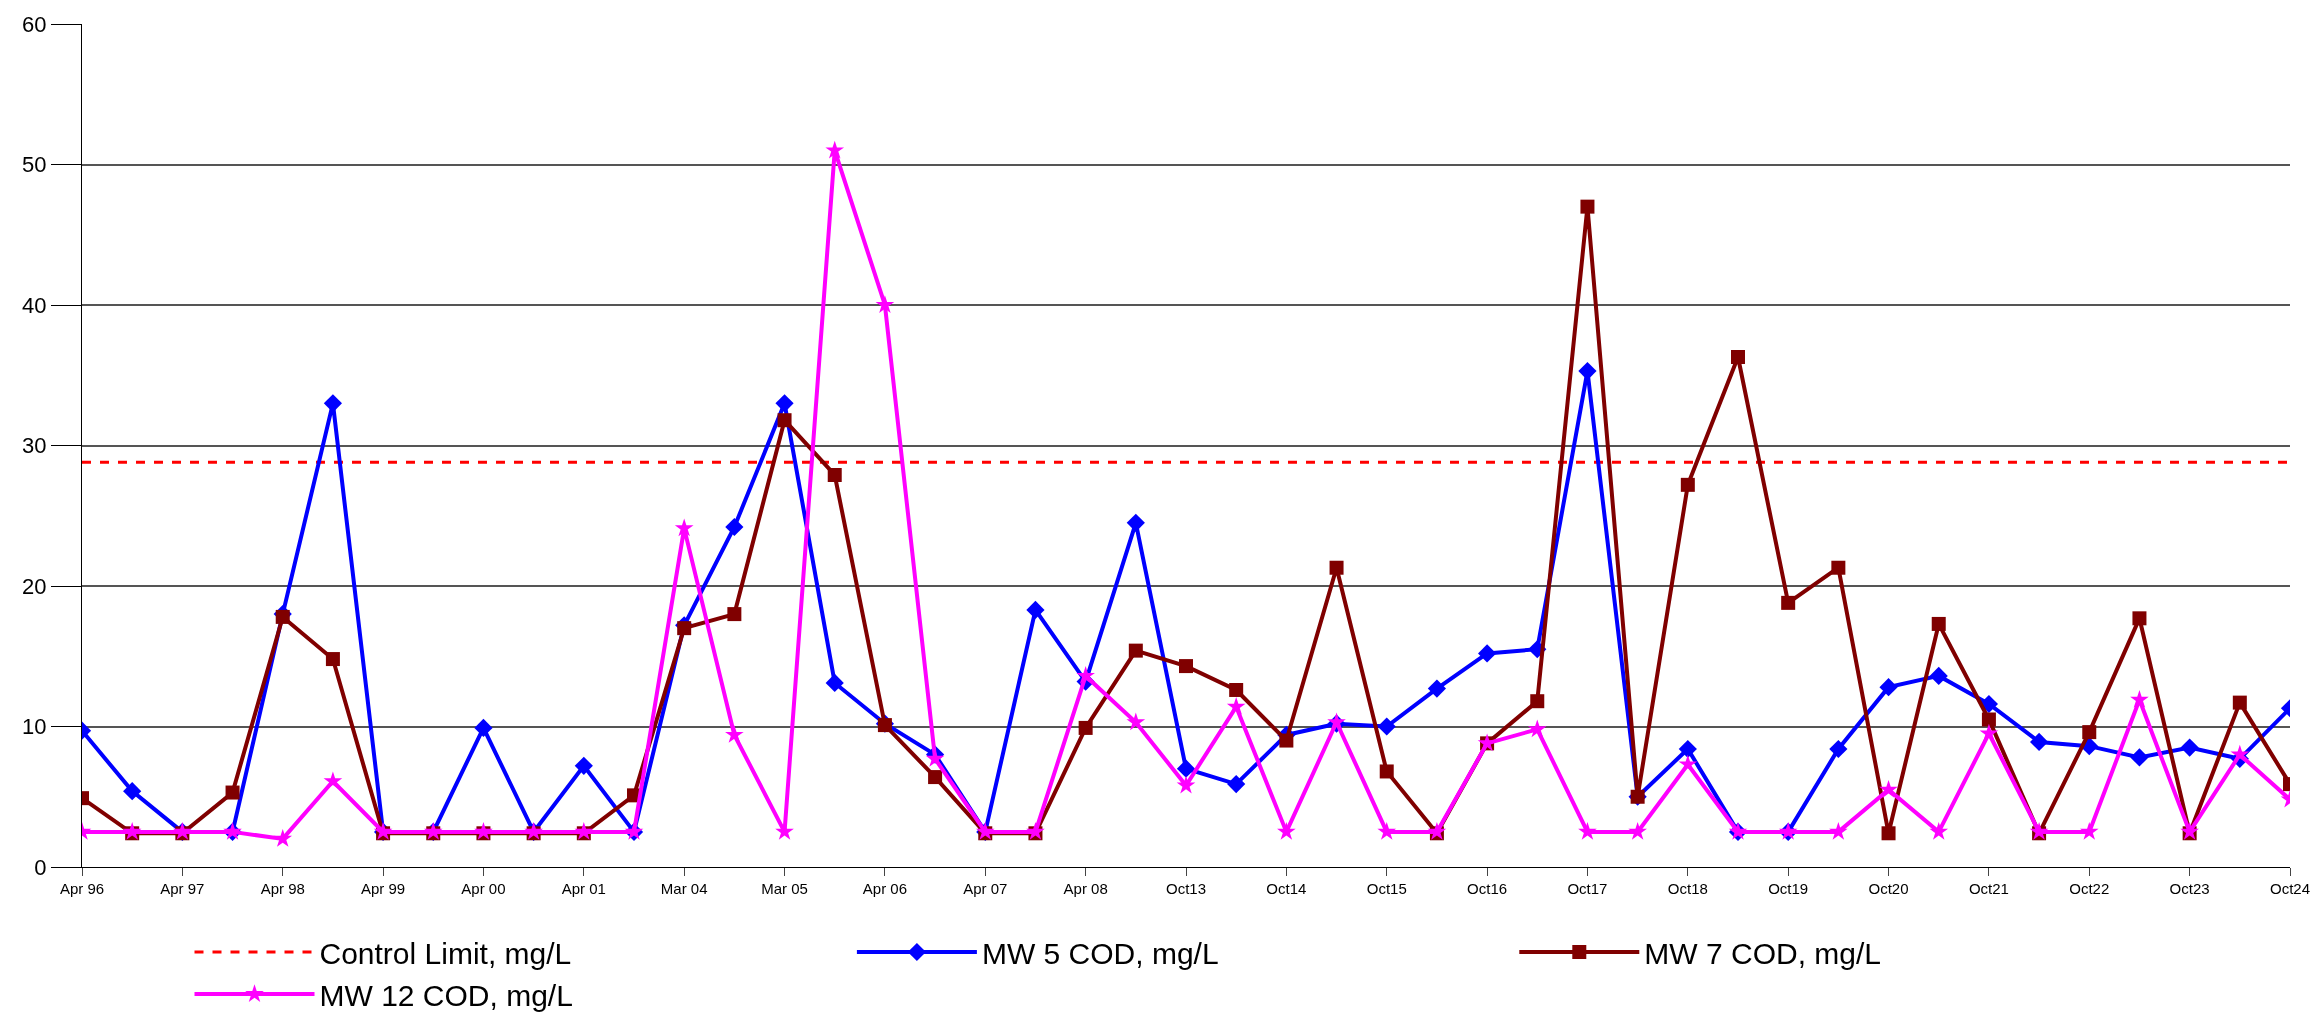  What do you see at coordinates (1100, 953) in the screenshot?
I see `legend-label: MW 5 COD, mg/L` at bounding box center [1100, 953].